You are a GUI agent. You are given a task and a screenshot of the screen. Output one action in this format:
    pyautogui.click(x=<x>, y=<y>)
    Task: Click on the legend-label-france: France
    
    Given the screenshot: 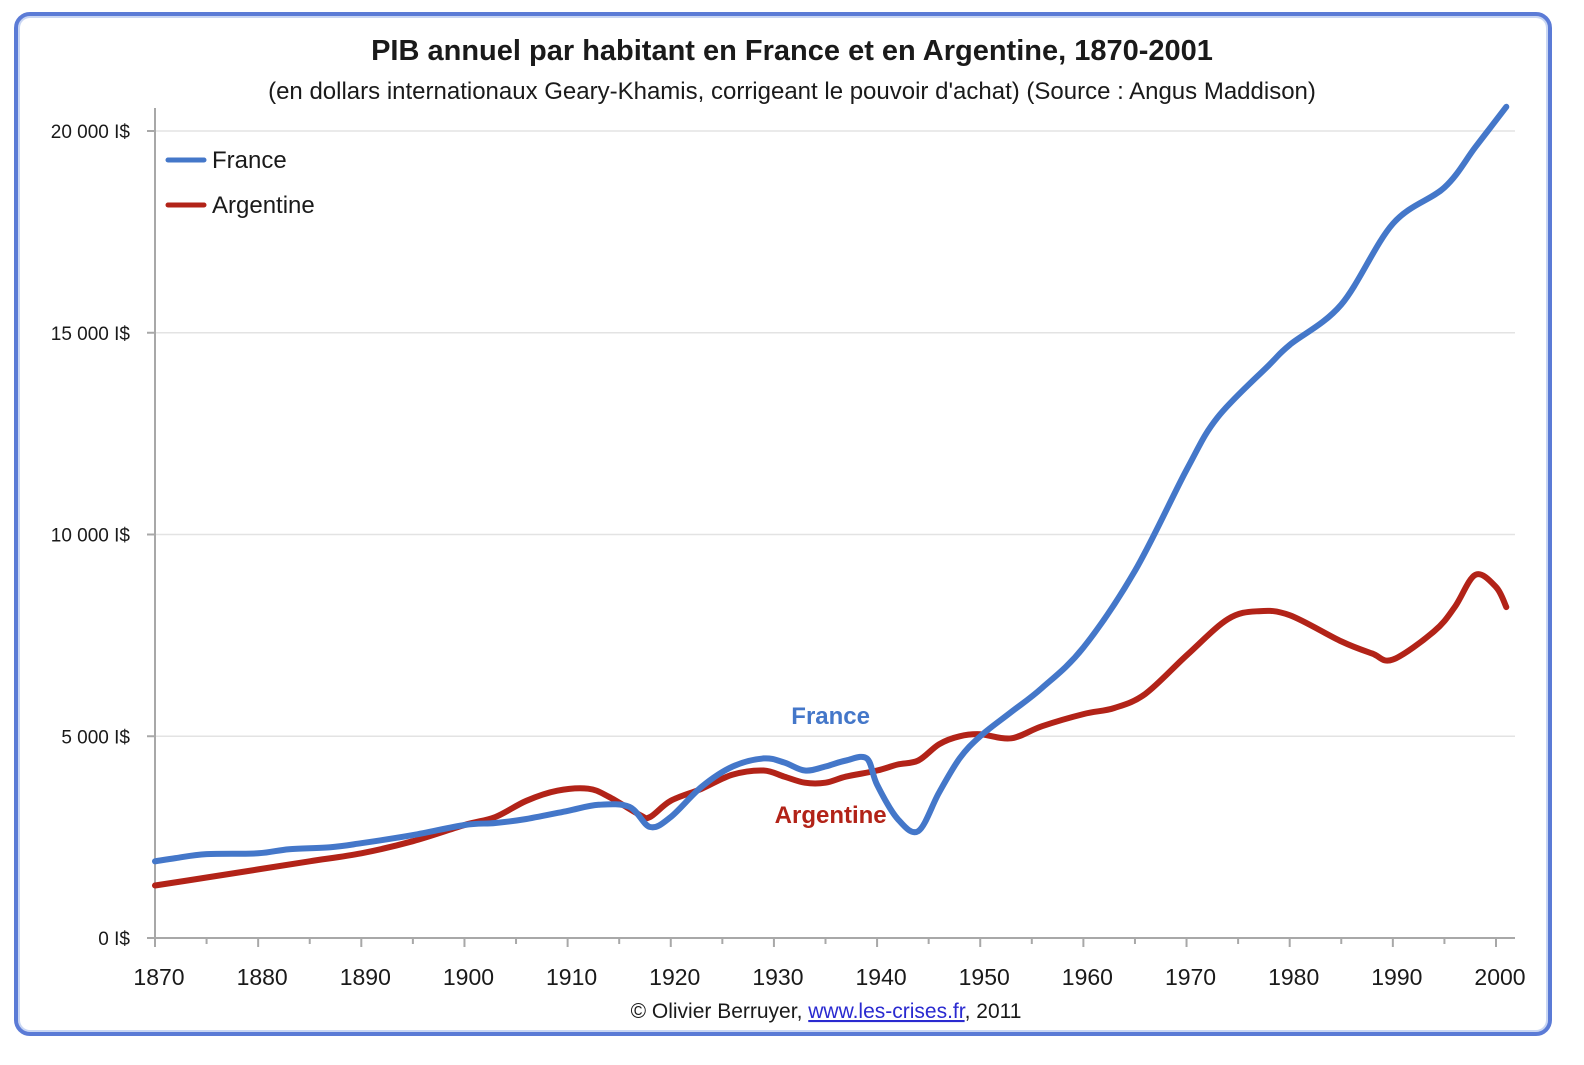 What is the action you would take?
    pyautogui.click(x=249, y=160)
    